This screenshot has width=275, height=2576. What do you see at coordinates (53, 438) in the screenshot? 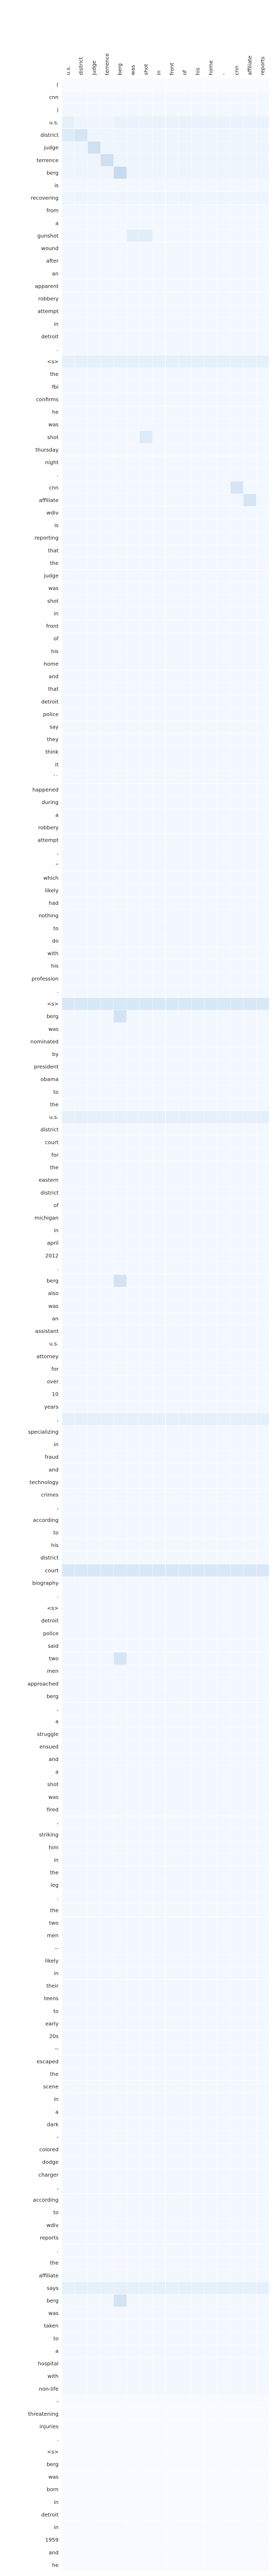
I see `y-tick-label: shot` at bounding box center [53, 438].